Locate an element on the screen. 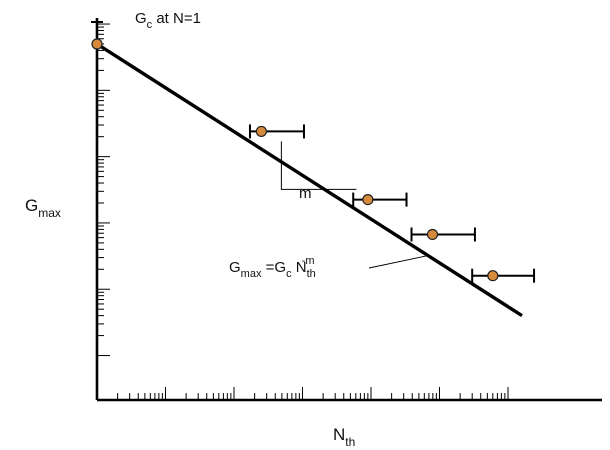 This screenshot has height=450, width=610. x-axis-label: Nth is located at coordinates (344, 437).